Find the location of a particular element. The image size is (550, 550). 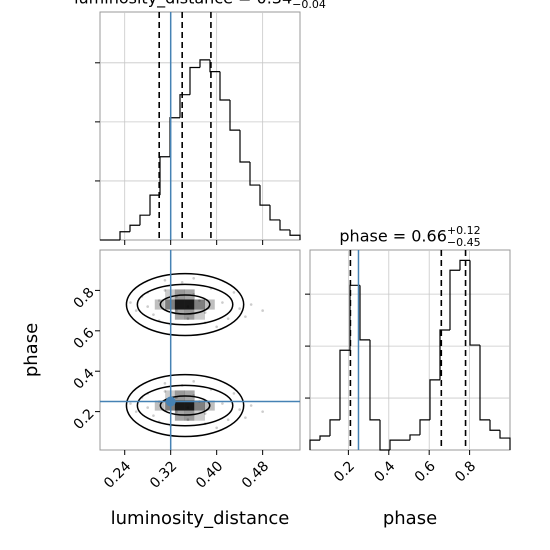

x-axis-label: luminosity_distance is located at coordinates (200, 518).